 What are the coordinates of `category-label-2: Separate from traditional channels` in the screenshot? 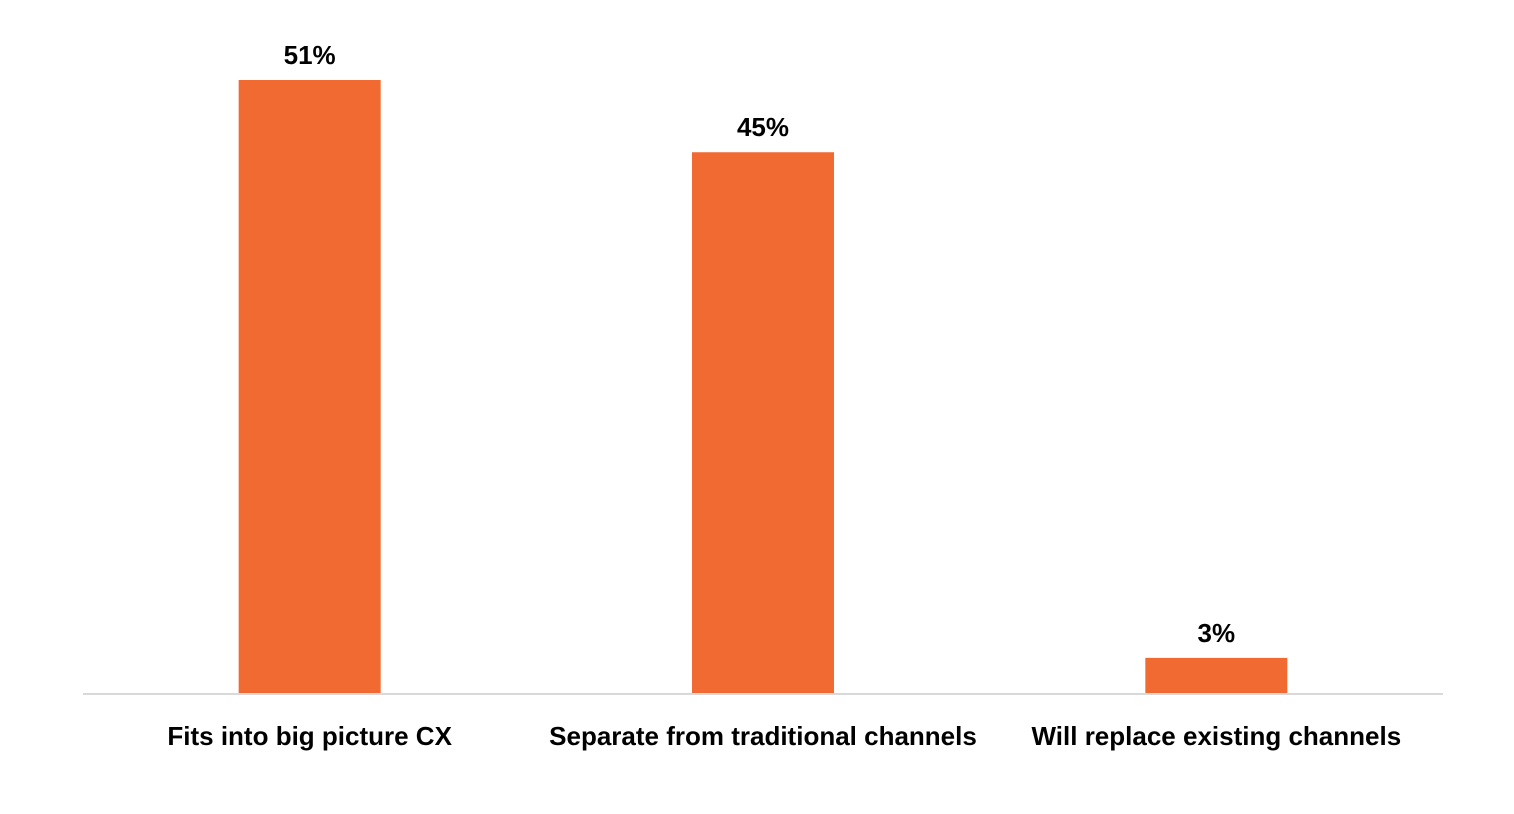 It's located at (763, 736).